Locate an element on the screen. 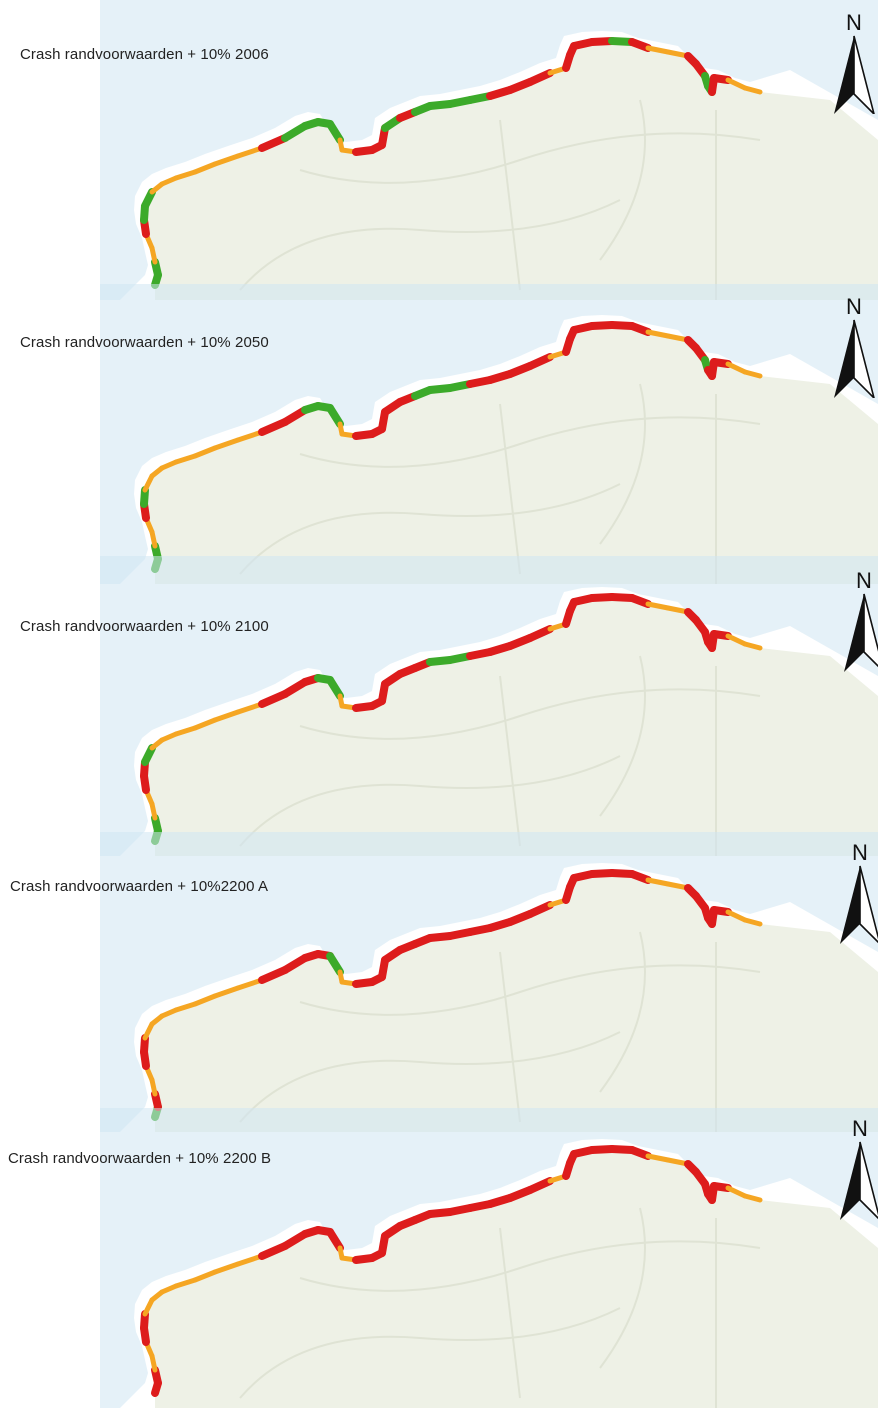  panel-title: Crash randvoorwaarden + 10% 2100 is located at coordinates (144, 626).